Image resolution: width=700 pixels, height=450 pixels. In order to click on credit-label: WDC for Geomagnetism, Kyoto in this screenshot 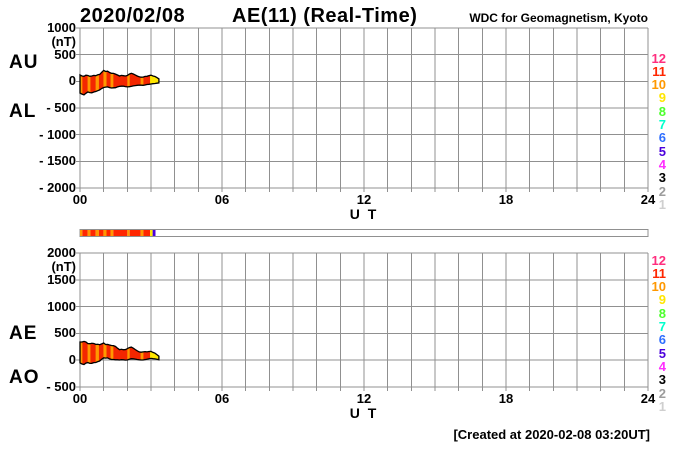, I will do `click(558, 18)`.